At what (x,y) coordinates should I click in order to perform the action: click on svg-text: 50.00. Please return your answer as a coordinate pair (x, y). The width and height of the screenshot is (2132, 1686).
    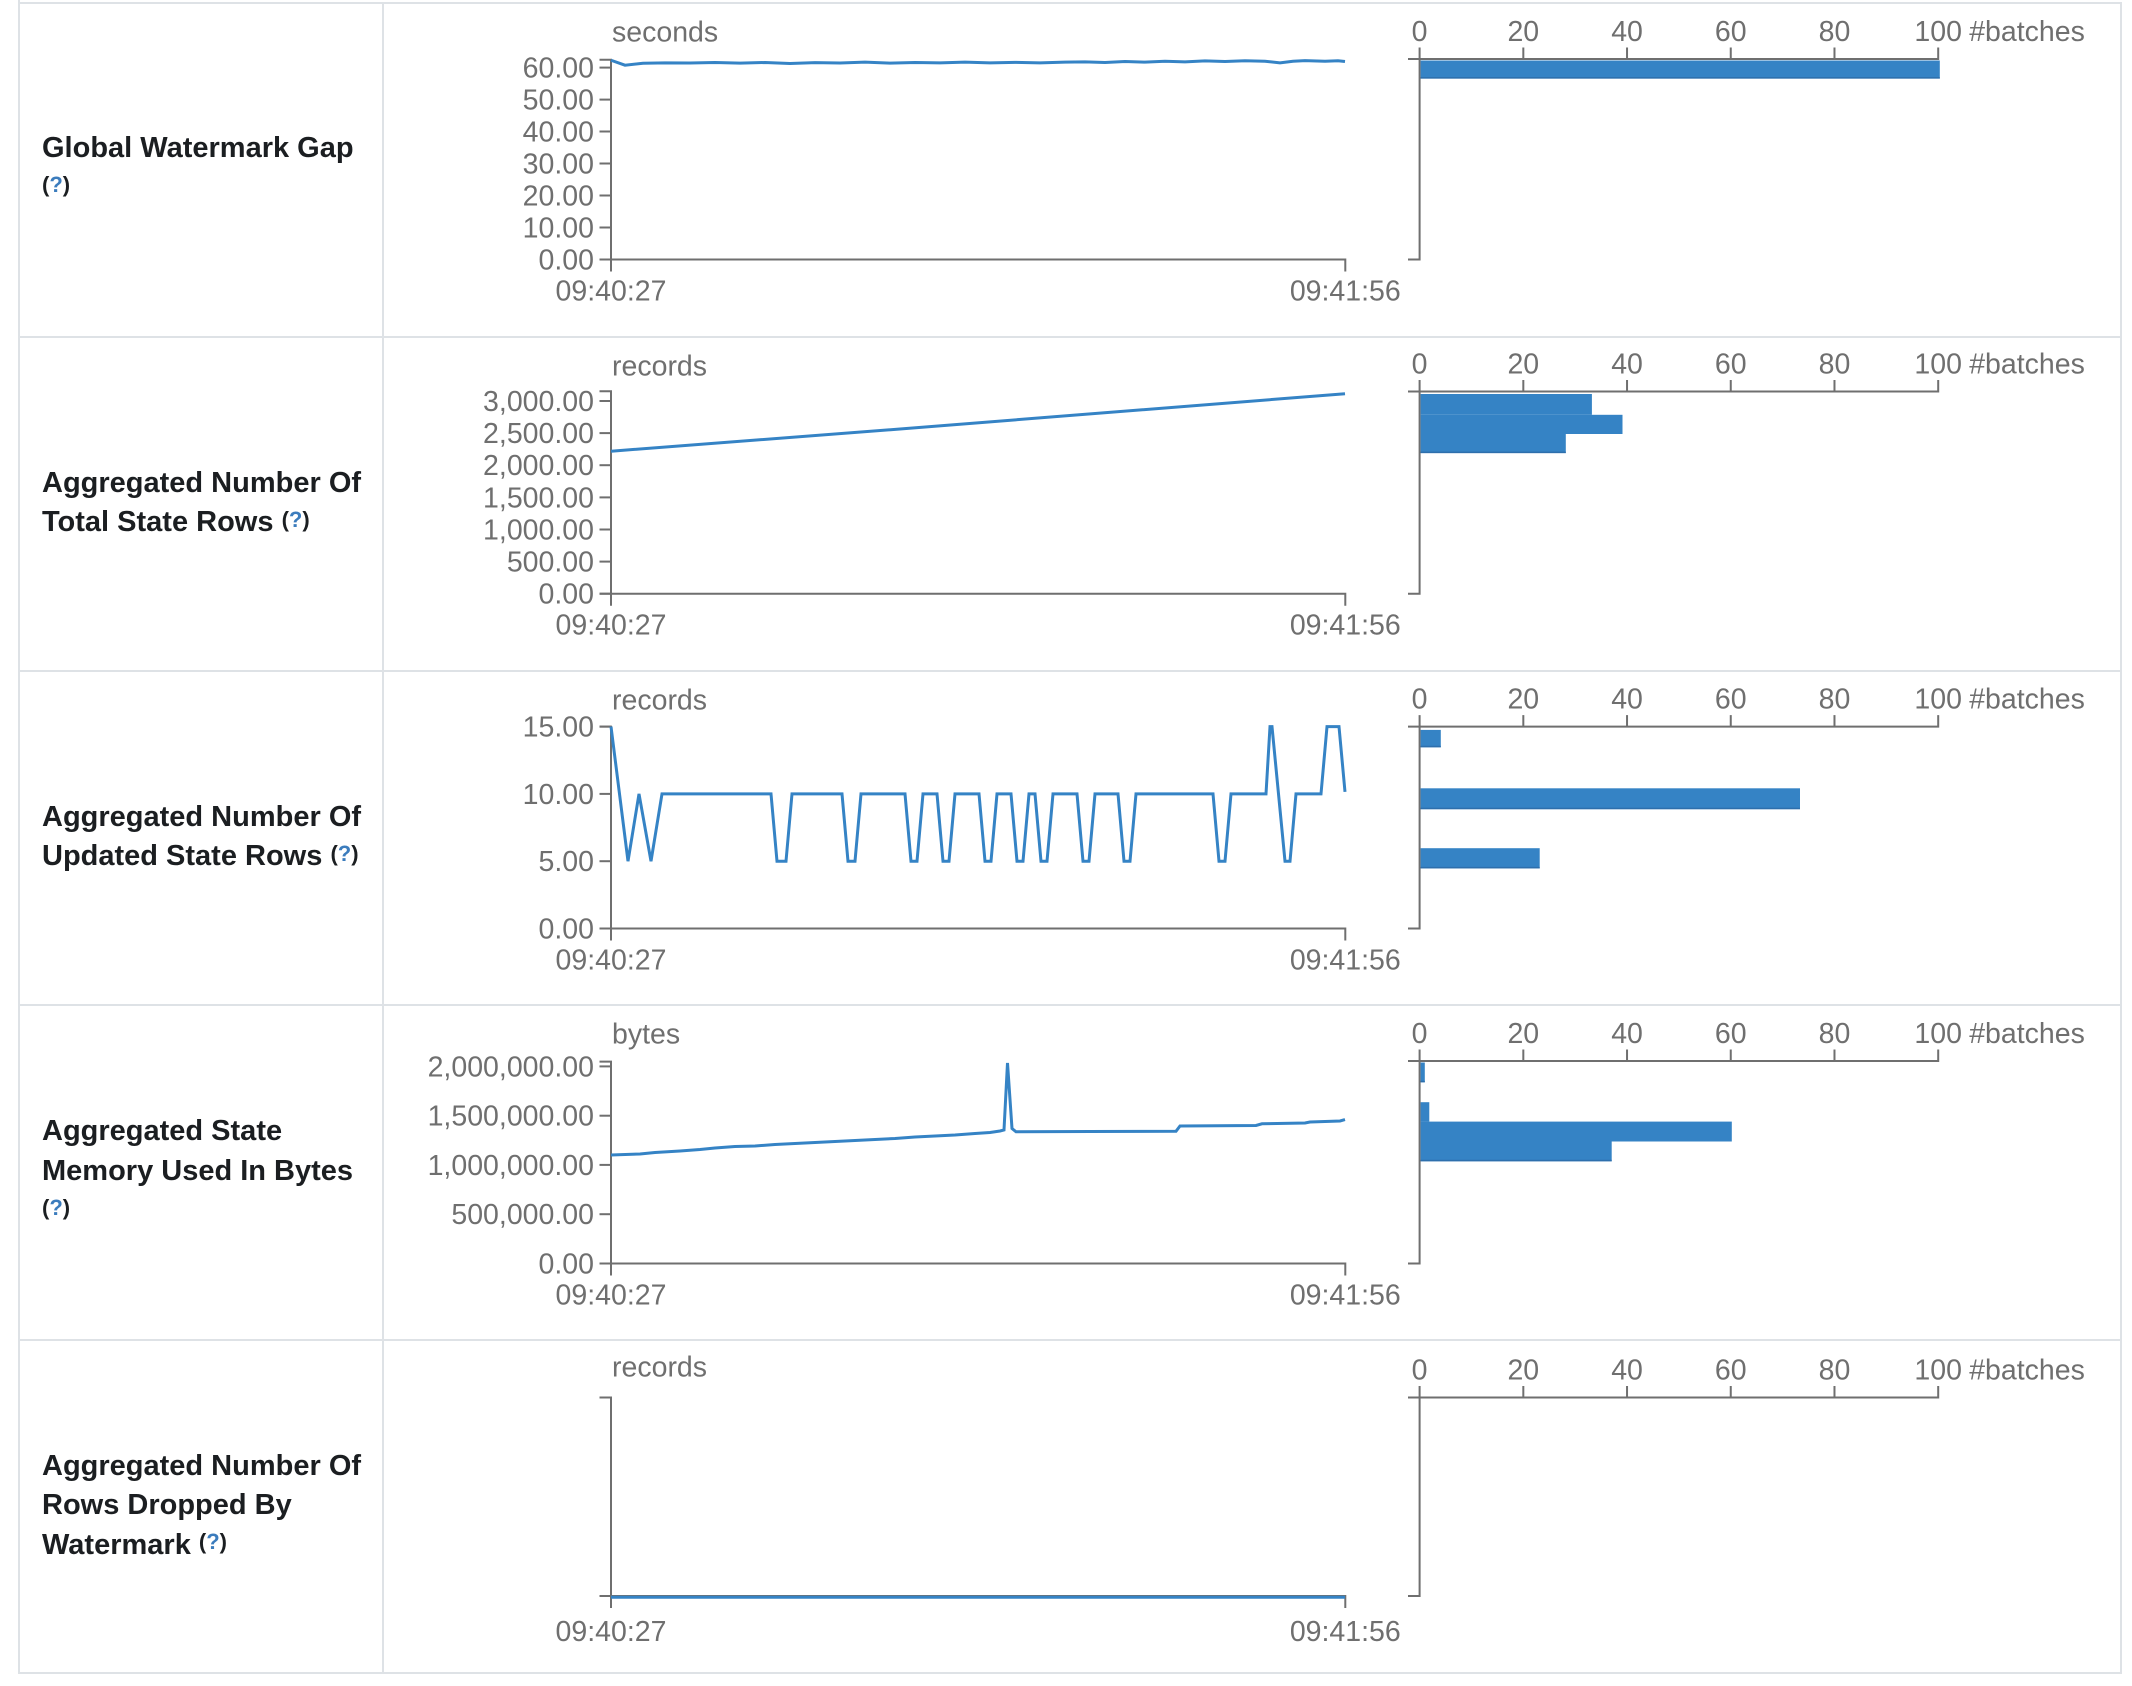
    Looking at the image, I should click on (558, 101).